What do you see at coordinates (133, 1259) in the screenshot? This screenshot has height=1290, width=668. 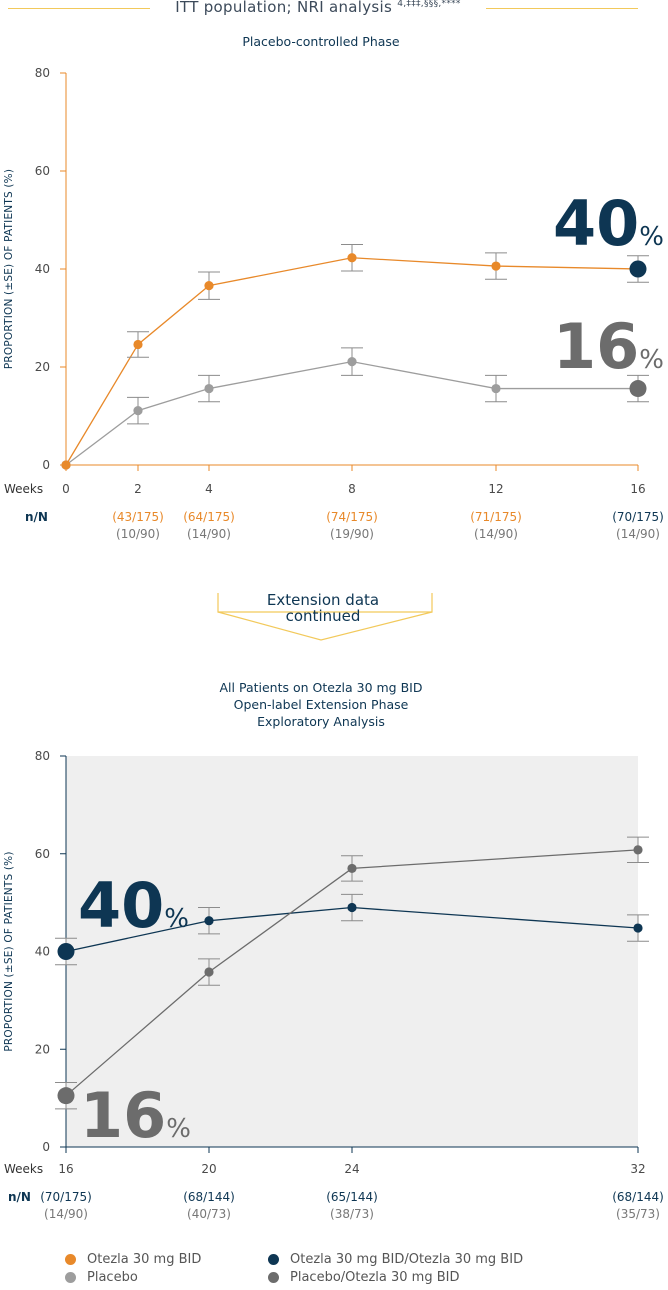 I see `legend-item-otezla: Otezla 30 mg BID` at bounding box center [133, 1259].